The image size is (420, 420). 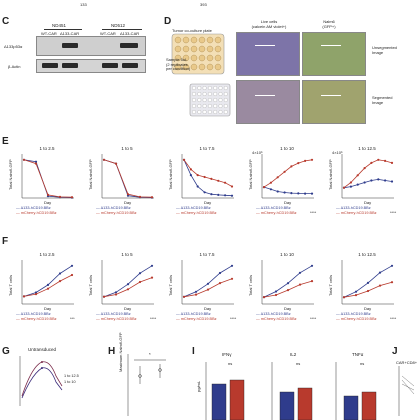 I want to click on chart-title: 1 to 7.5, so click(x=207, y=254).